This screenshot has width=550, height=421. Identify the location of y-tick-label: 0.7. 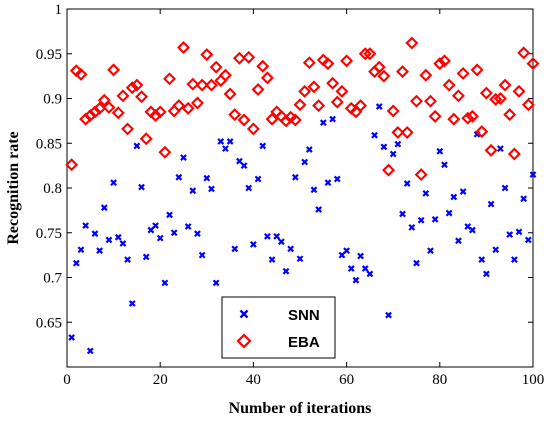
(52, 279).